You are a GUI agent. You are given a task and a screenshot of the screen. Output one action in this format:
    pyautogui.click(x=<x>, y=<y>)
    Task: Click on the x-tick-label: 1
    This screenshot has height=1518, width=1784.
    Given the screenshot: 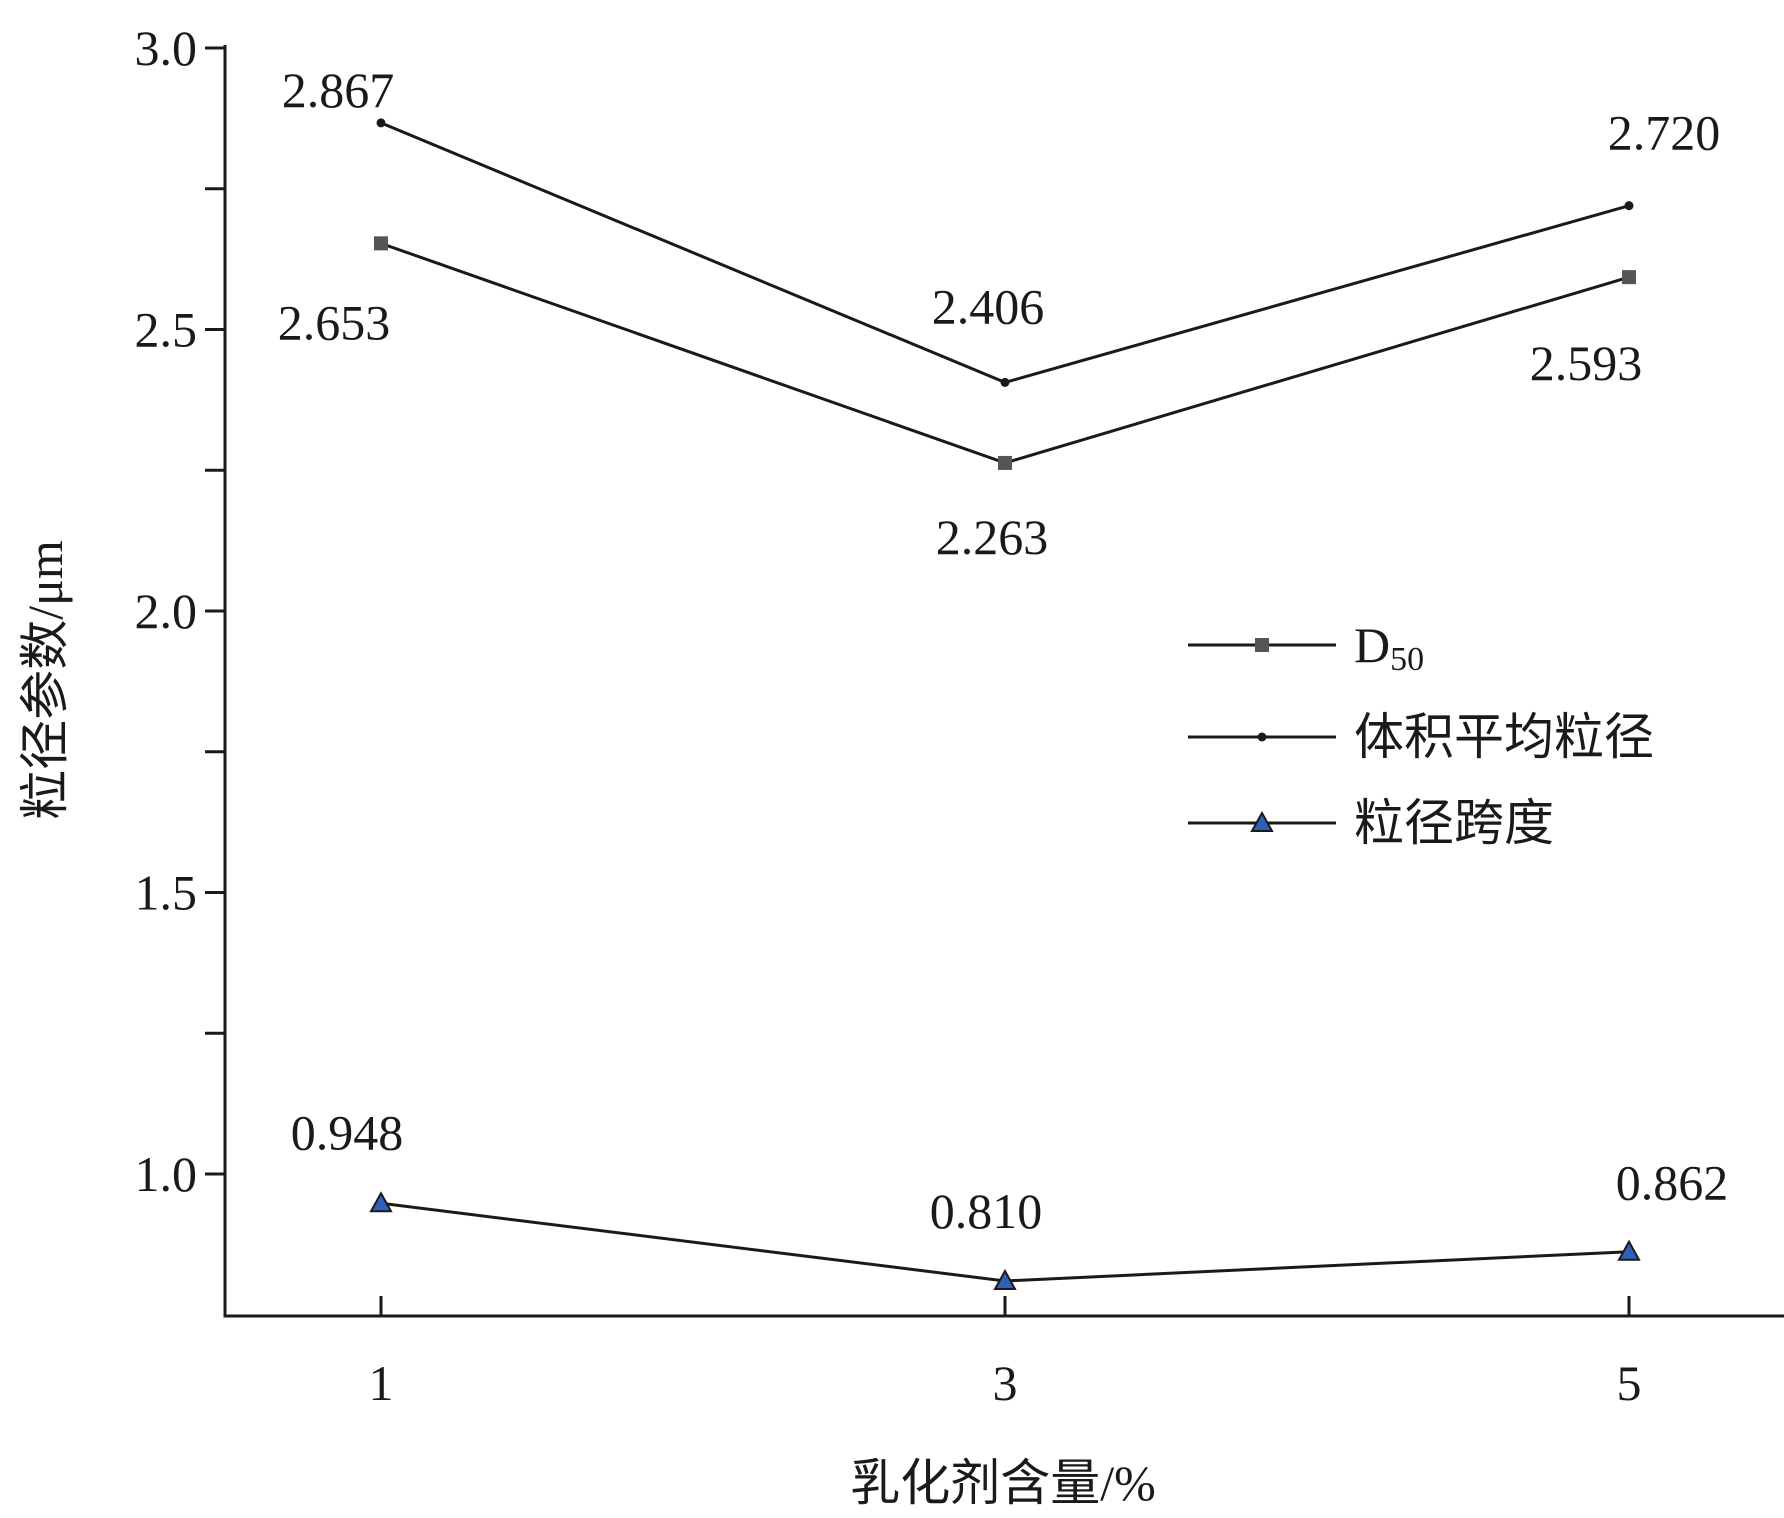 What is the action you would take?
    pyautogui.click(x=381, y=1383)
    